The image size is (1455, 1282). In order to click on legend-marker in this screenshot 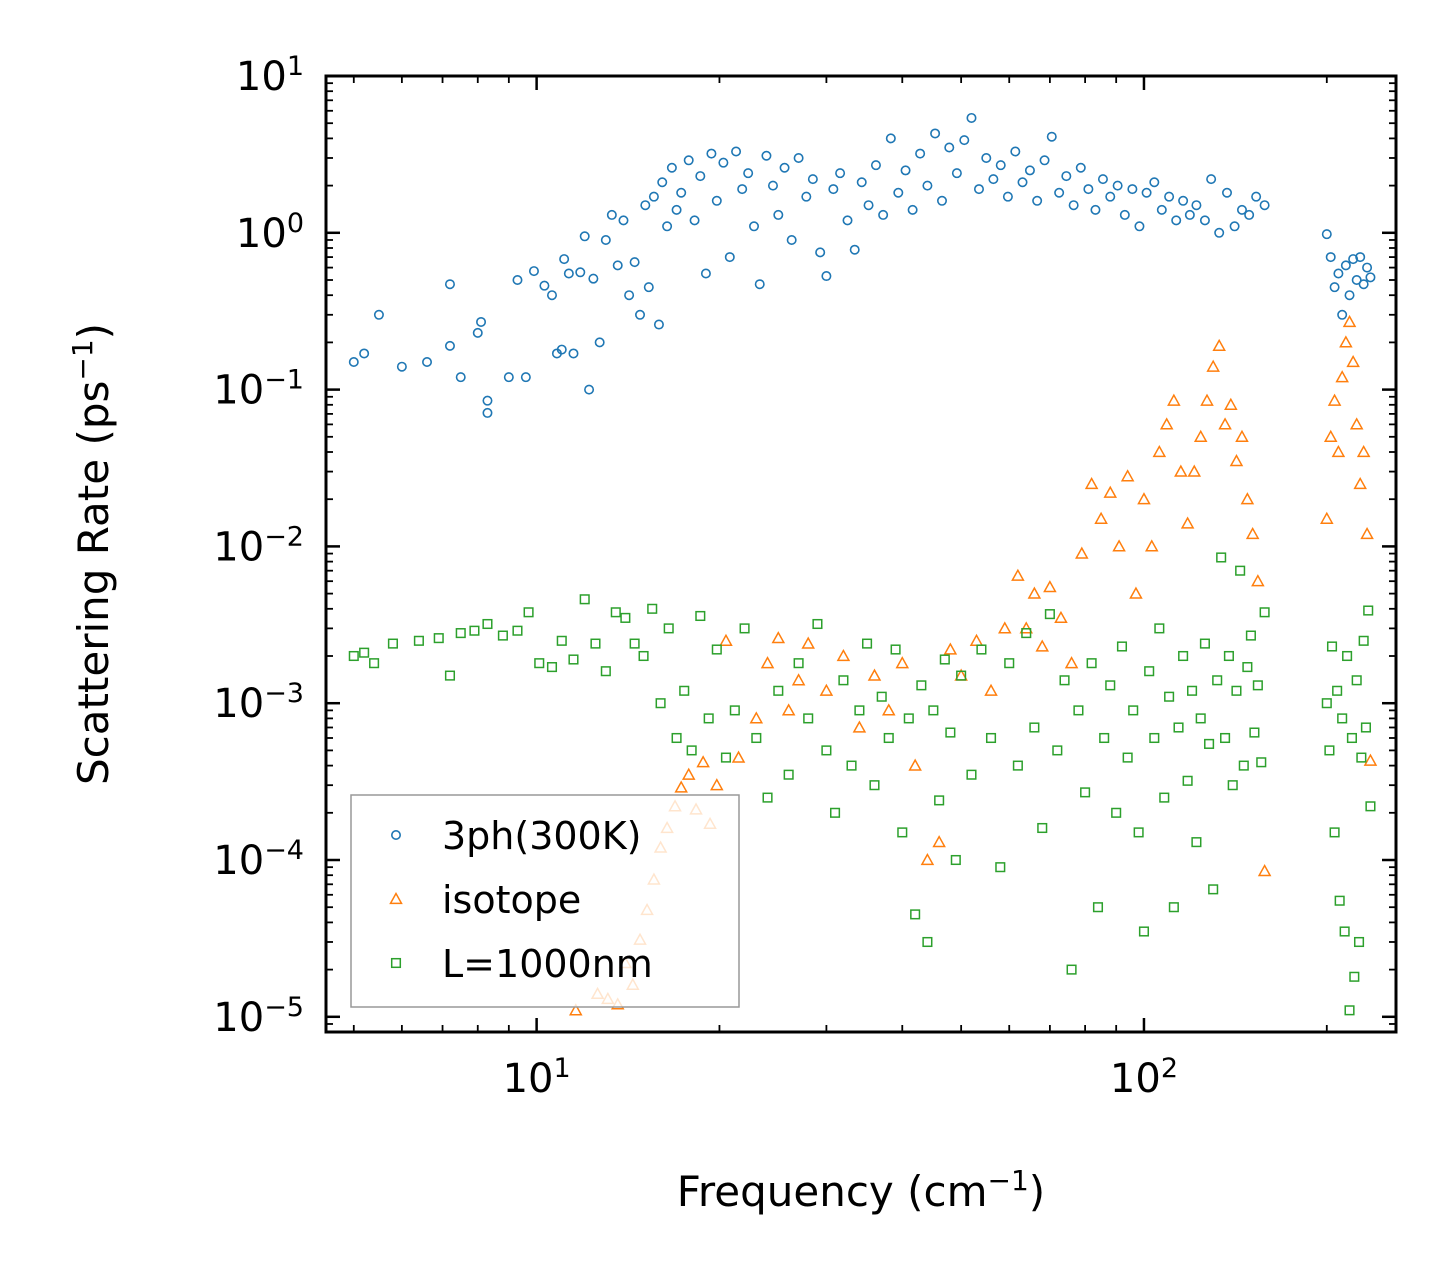, I will do `click(396, 898)`.